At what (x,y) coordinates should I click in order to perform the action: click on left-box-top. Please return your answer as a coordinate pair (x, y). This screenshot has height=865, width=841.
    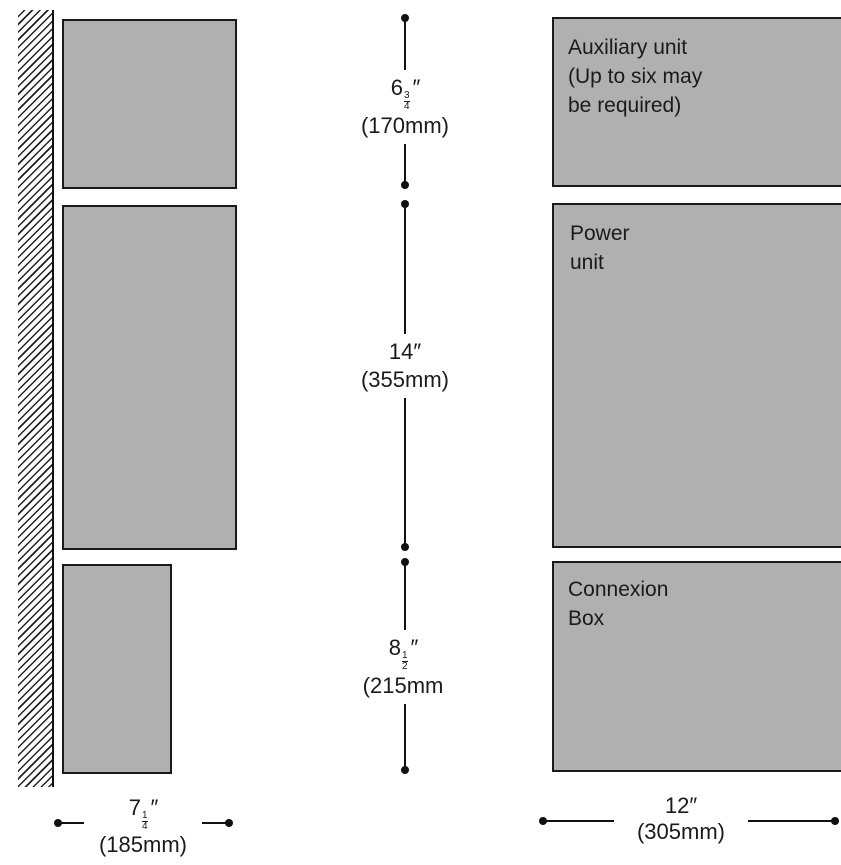
    Looking at the image, I should click on (149, 104).